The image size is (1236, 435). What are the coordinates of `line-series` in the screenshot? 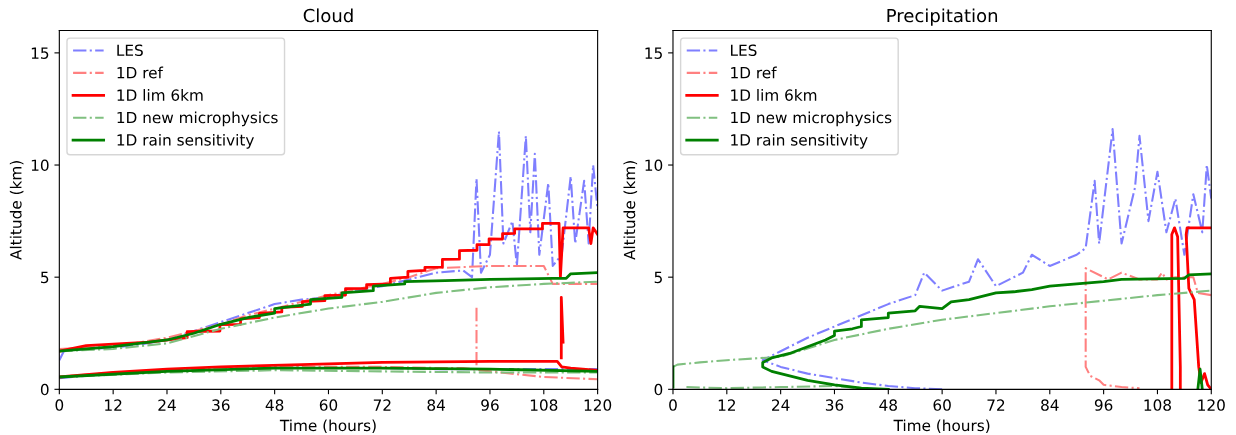 It's located at (1148, 328).